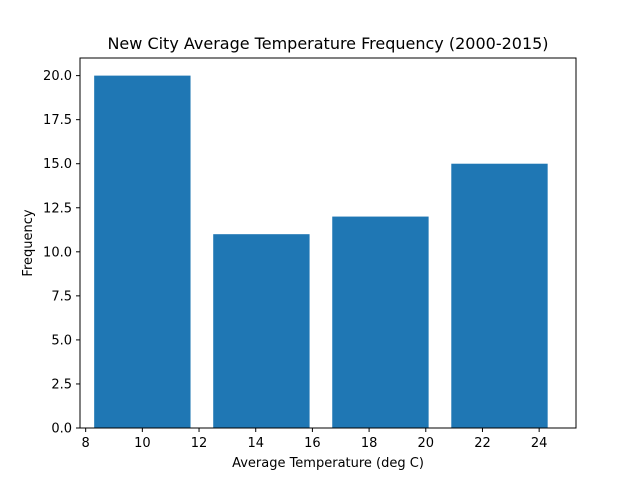 This screenshot has height=480, width=640. I want to click on y-axis-label: Frequency, so click(28, 242).